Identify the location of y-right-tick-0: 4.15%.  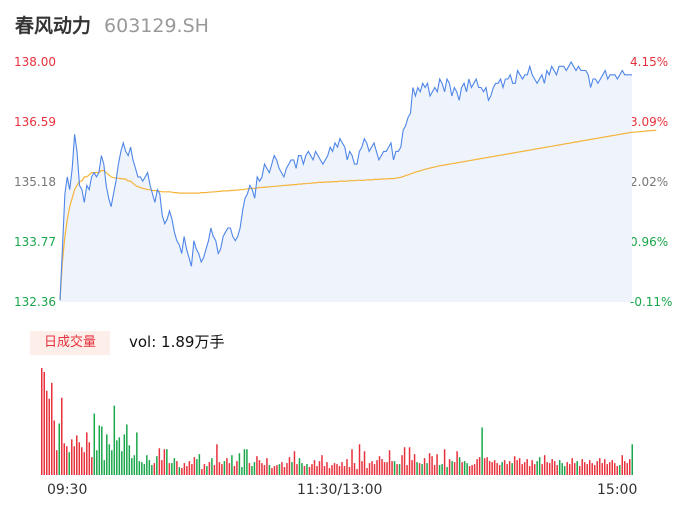
(649, 62).